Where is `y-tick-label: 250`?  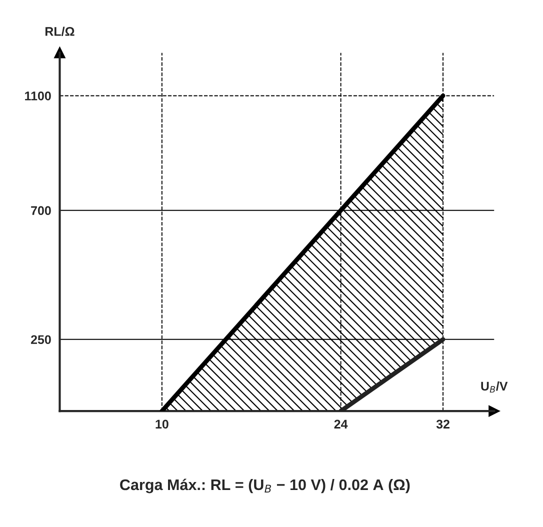 y-tick-label: 250 is located at coordinates (40, 339).